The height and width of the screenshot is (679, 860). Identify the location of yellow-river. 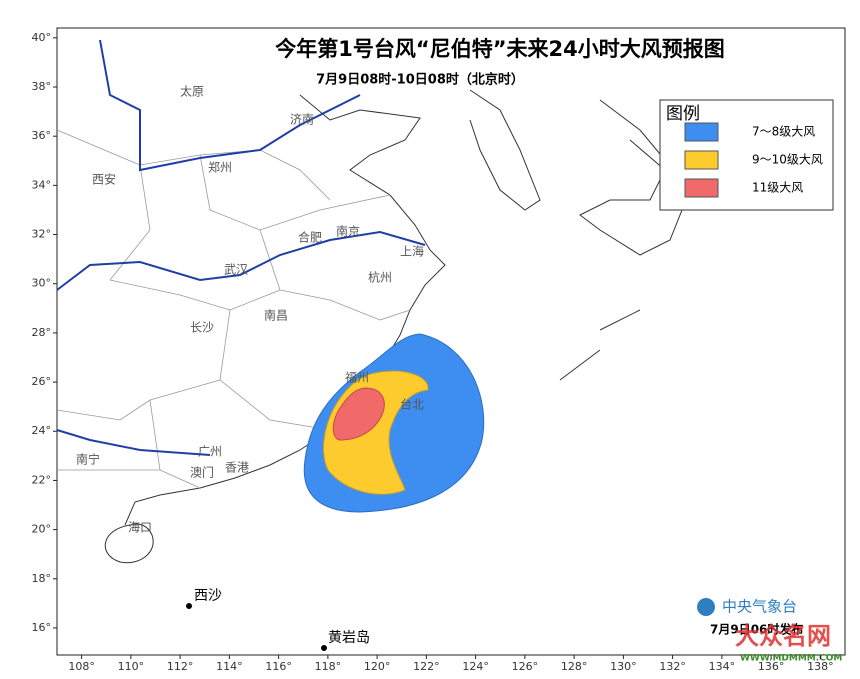
(230, 105).